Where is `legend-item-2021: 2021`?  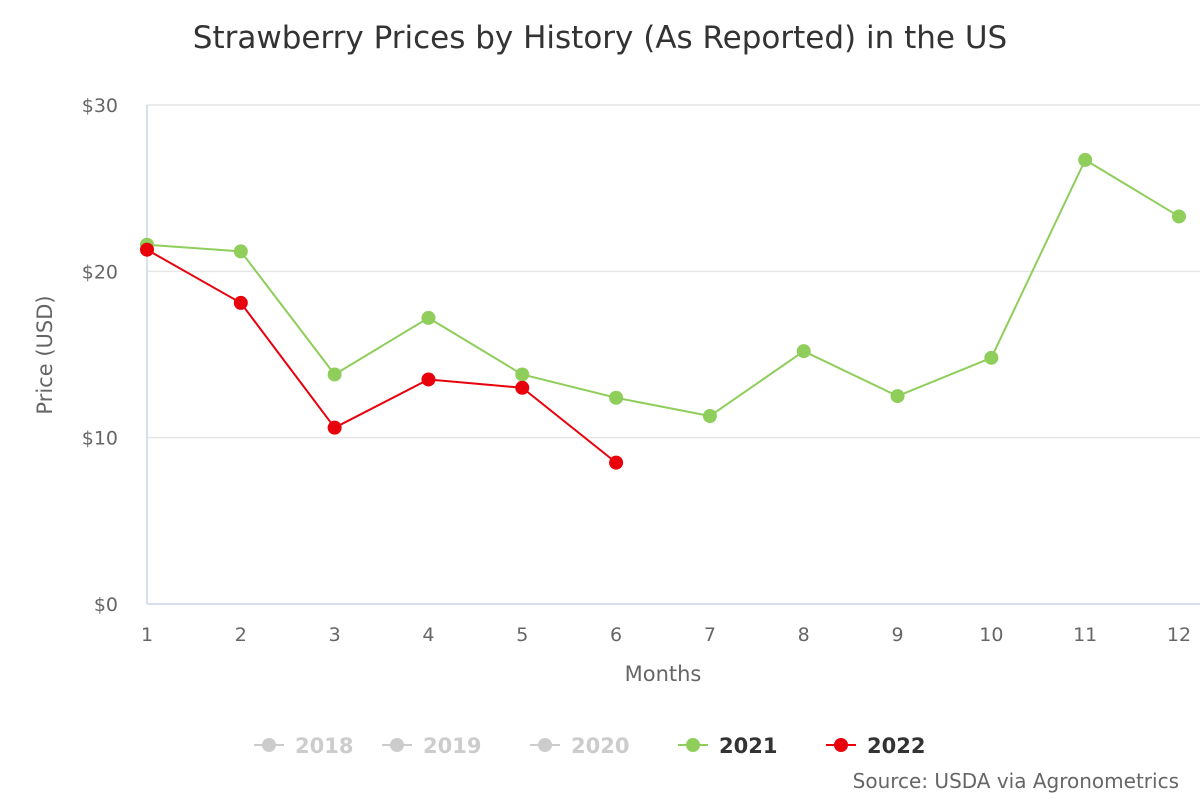 legend-item-2021: 2021 is located at coordinates (727, 746).